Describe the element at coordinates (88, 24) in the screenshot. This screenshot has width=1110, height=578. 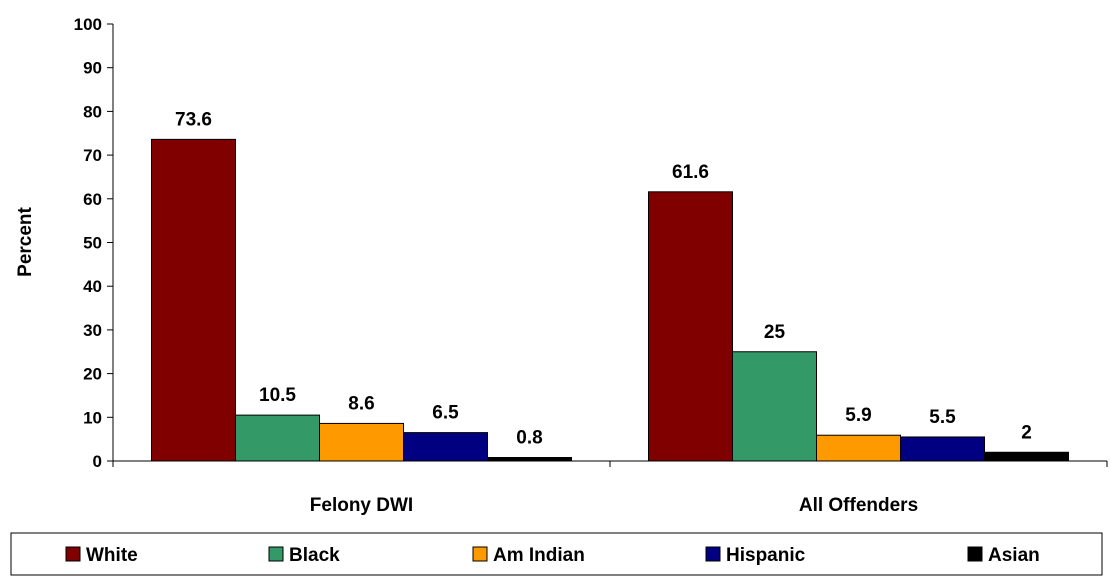
I see `y-tick-label: 100` at that location.